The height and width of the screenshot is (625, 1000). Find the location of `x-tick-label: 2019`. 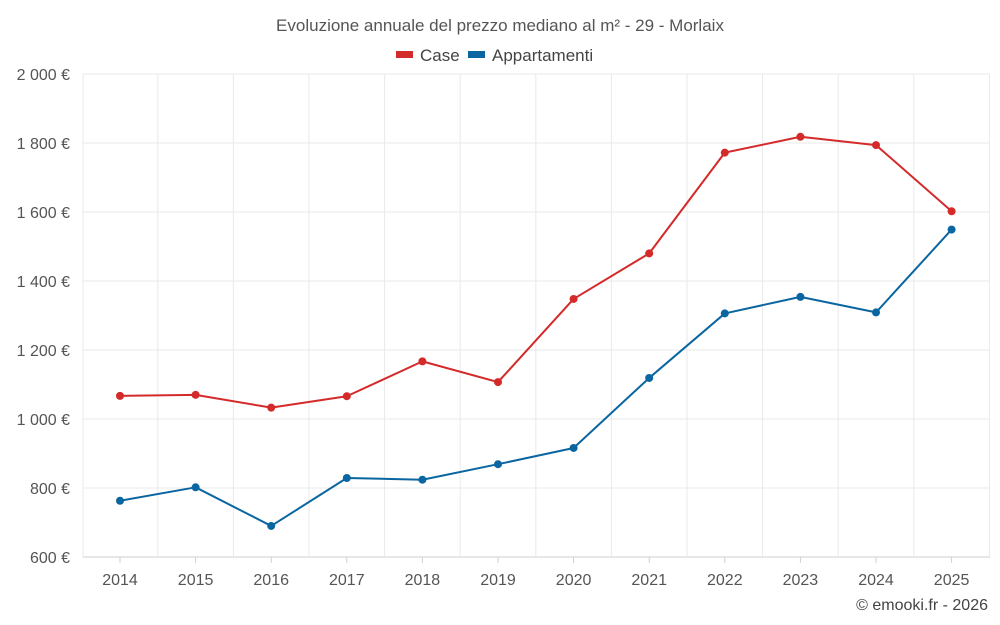

x-tick-label: 2019 is located at coordinates (498, 580).